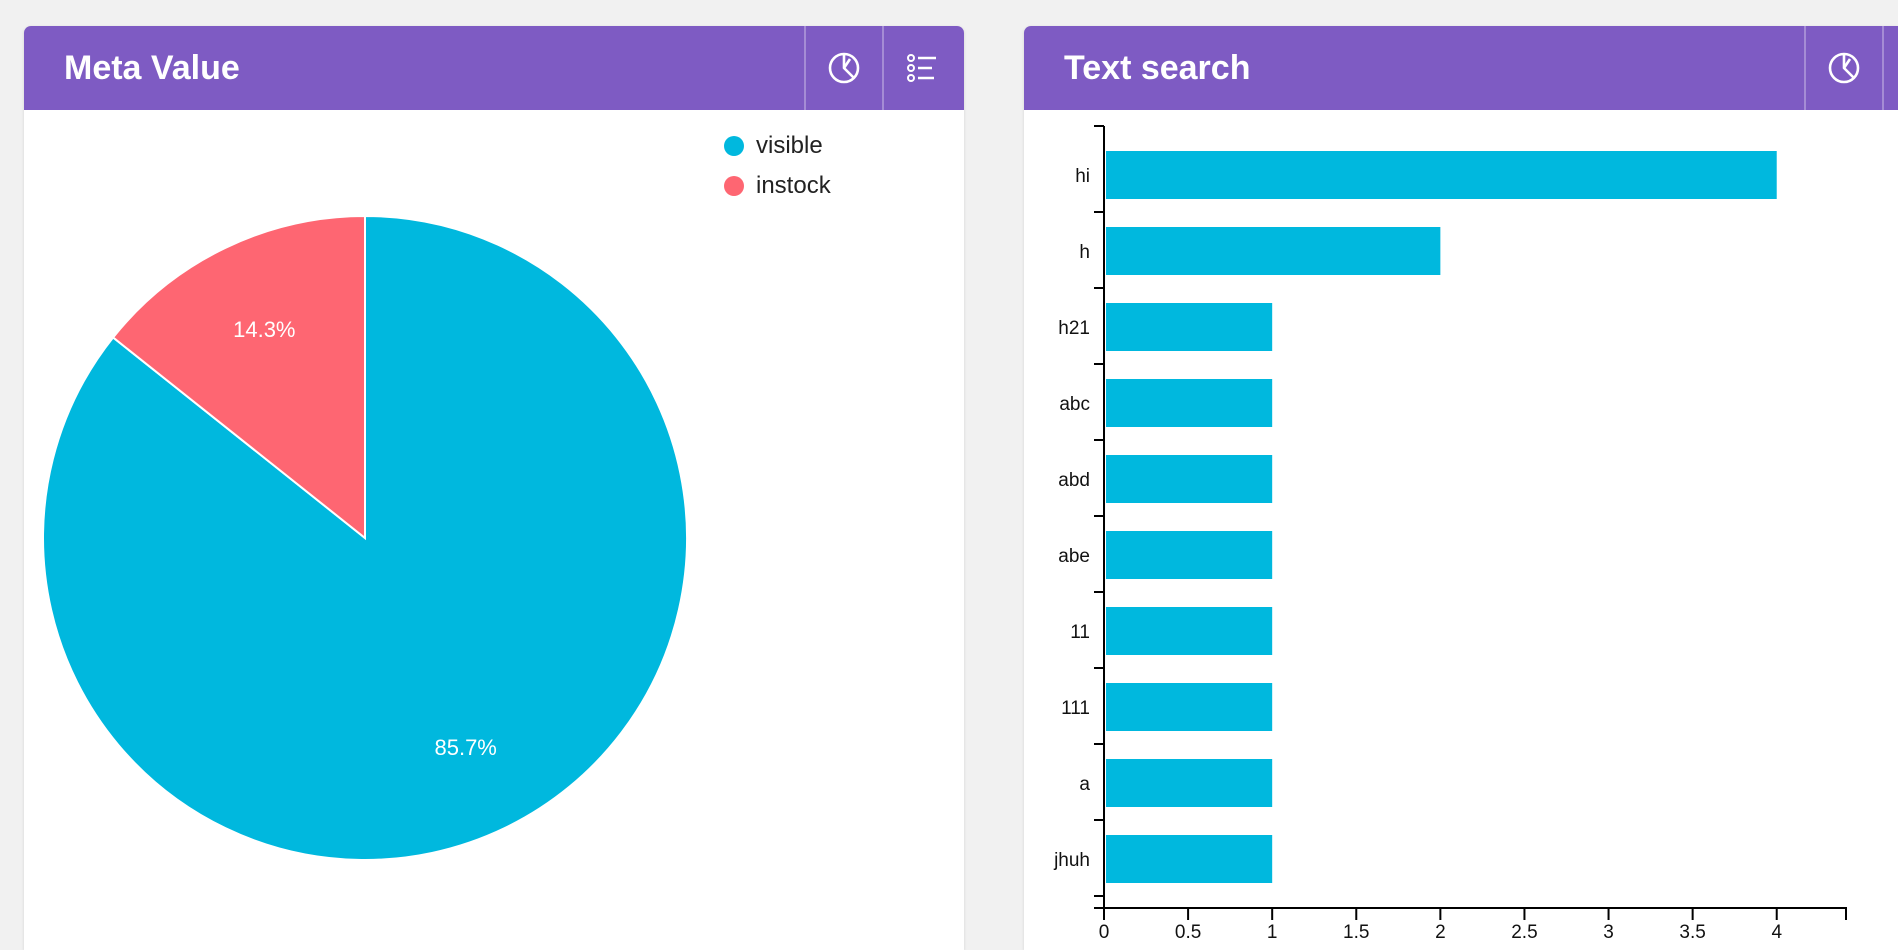 The width and height of the screenshot is (1898, 950). I want to click on bar-jhuh, so click(1189, 859).